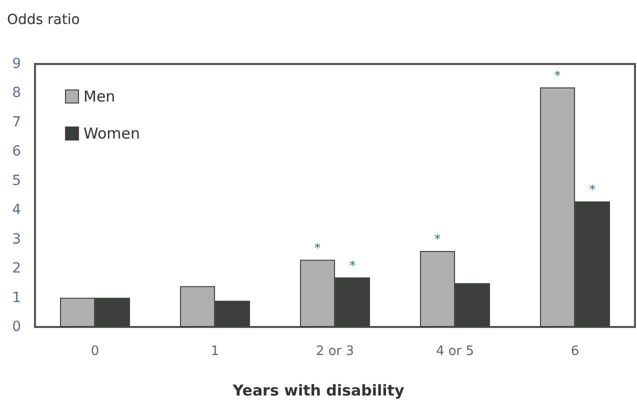  What do you see at coordinates (16, 122) in the screenshot?
I see `y-tick-label: 7` at bounding box center [16, 122].